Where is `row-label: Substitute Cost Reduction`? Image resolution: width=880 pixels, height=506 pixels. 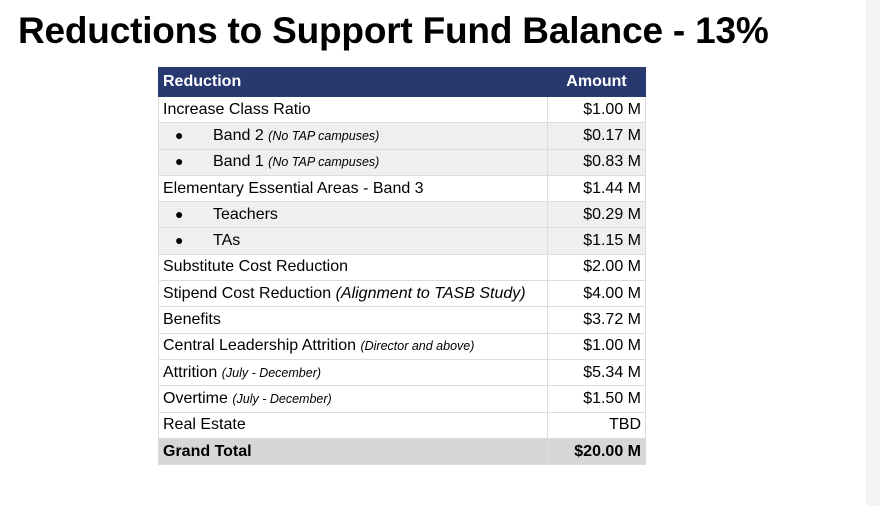
row-label: Substitute Cost Reduction is located at coordinates (255, 267).